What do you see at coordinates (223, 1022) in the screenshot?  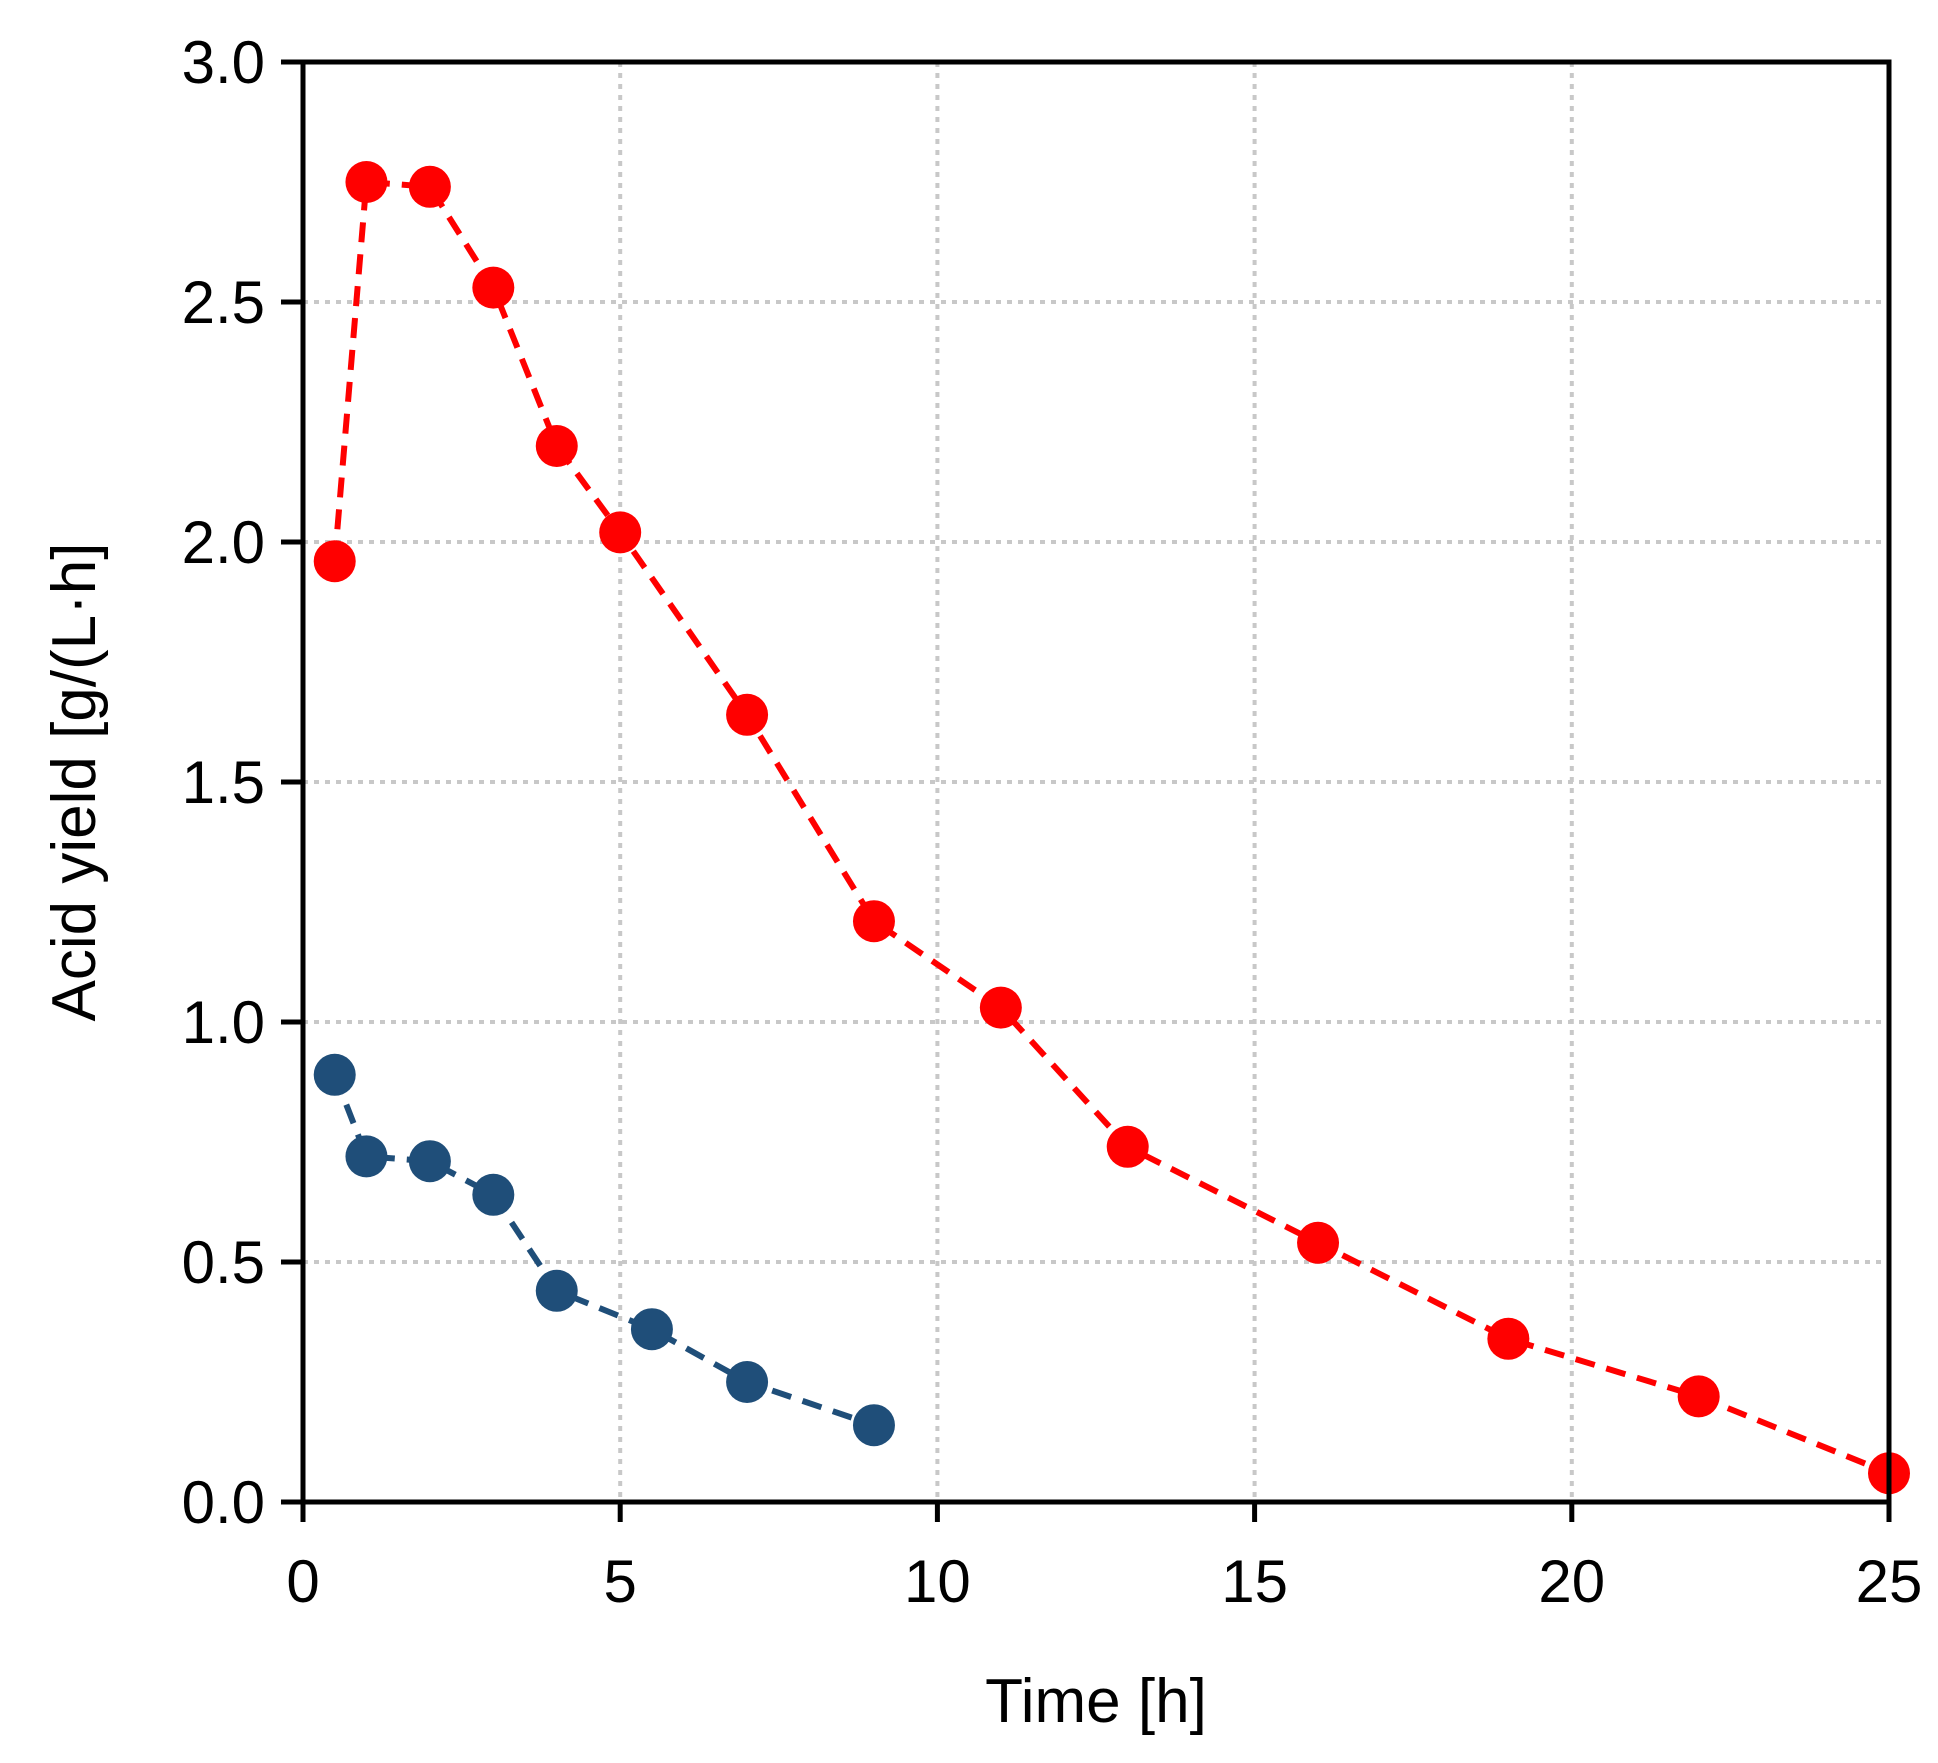 I see `y-tick-label: 1.0` at bounding box center [223, 1022].